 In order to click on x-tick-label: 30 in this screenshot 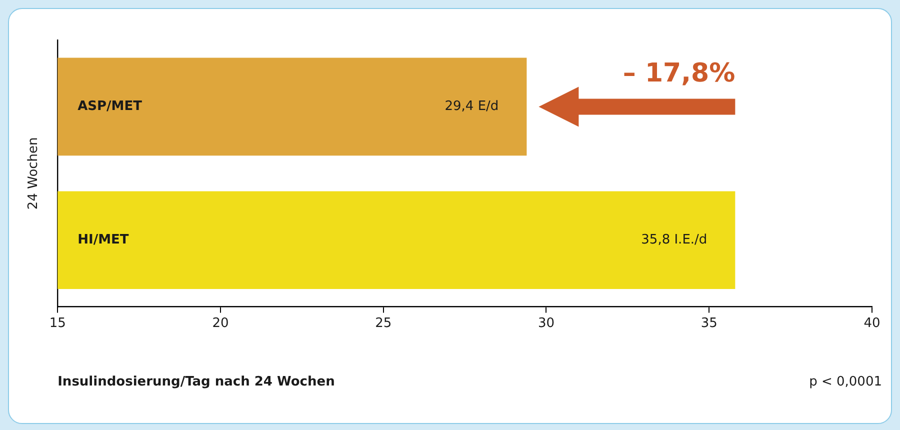, I will do `click(546, 323)`.